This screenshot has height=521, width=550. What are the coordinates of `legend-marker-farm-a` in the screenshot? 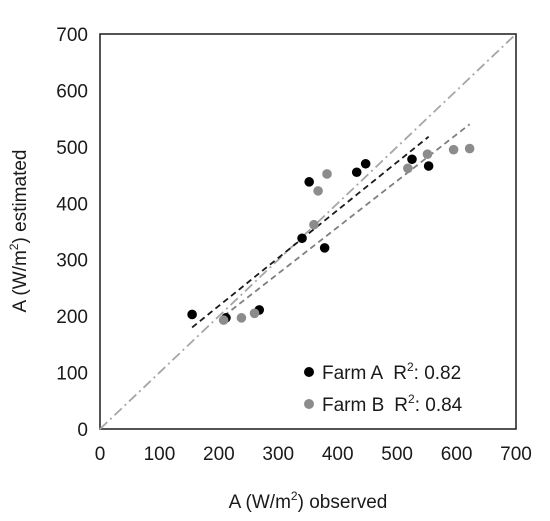 It's located at (309, 372).